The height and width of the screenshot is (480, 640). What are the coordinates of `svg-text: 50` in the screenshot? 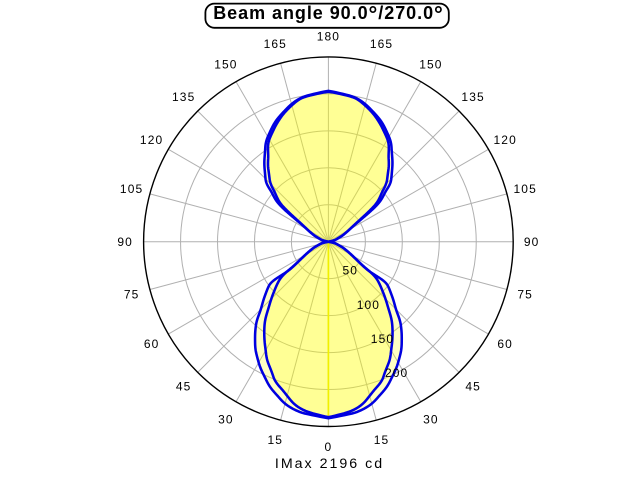 It's located at (351, 271).